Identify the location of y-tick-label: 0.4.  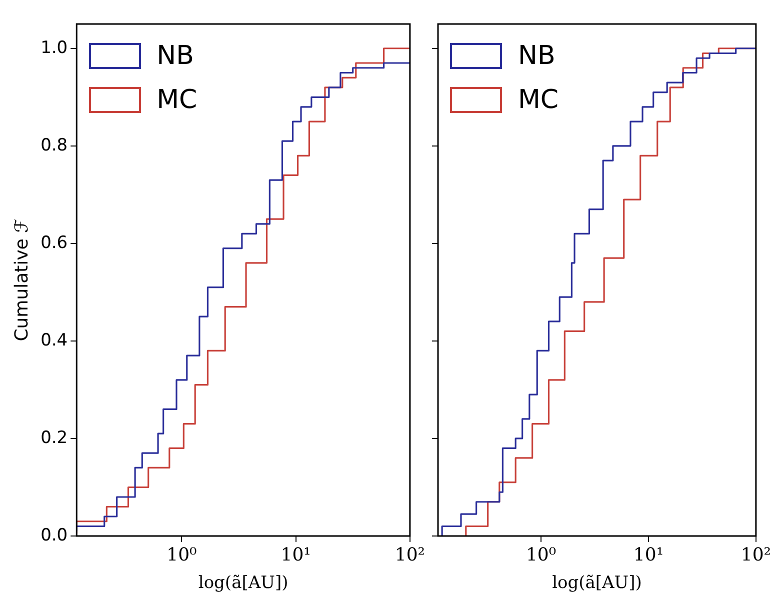
(54, 340).